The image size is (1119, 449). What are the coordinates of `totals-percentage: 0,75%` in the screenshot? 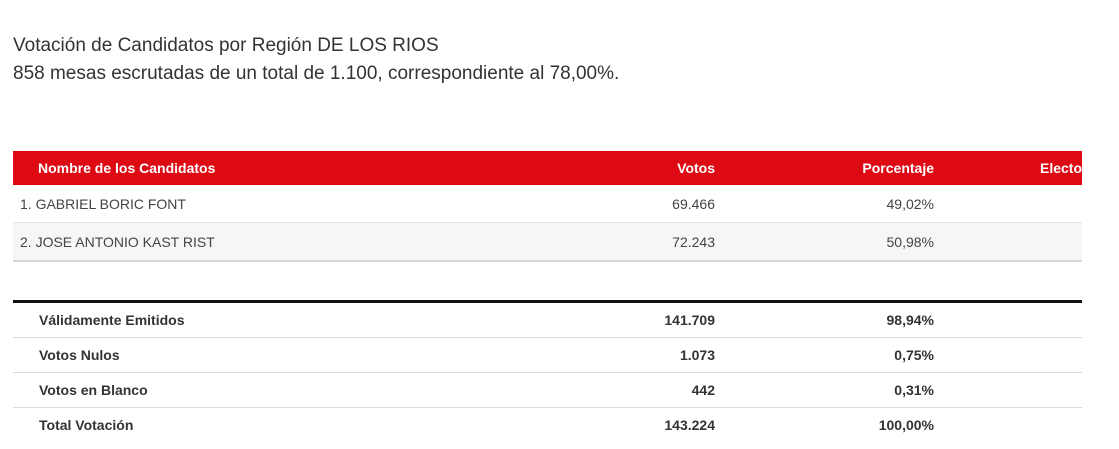 It's located at (914, 355).